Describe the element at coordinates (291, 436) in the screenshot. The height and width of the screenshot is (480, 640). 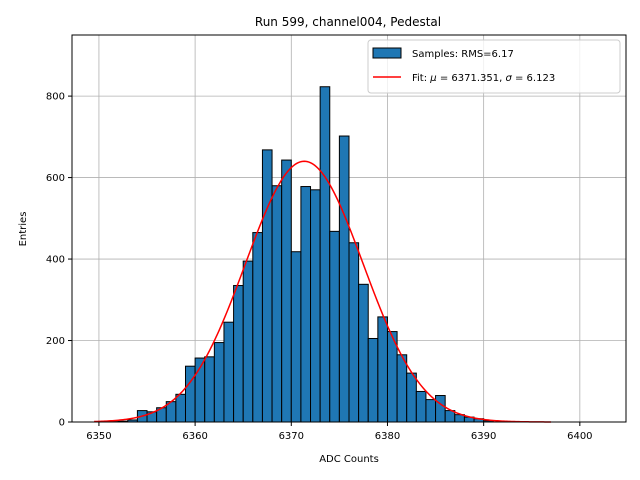
I see `x-tick-label: 6370` at that location.